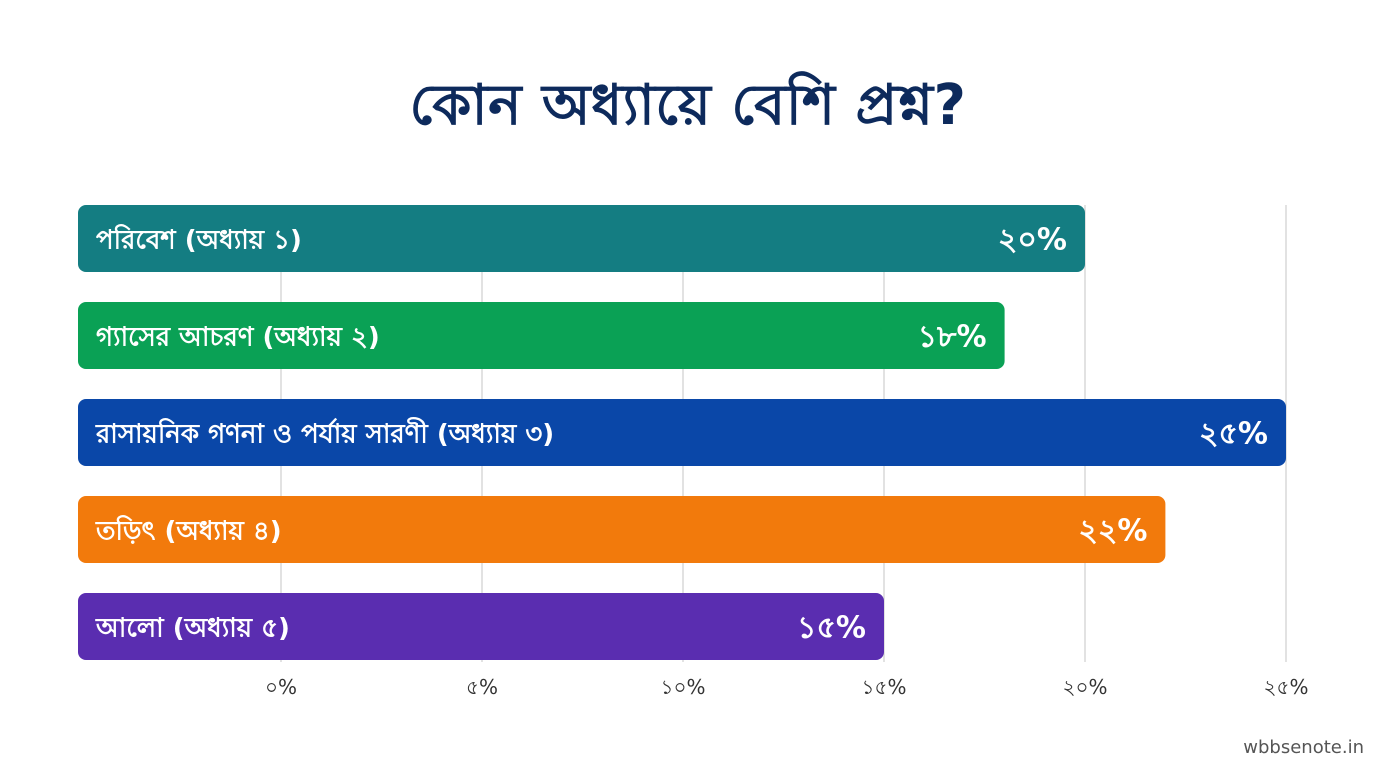 Image resolution: width=1376 pixels, height=768 pixels. What do you see at coordinates (1112, 531) in the screenshot?
I see `bar-value-label: ২২%` at bounding box center [1112, 531].